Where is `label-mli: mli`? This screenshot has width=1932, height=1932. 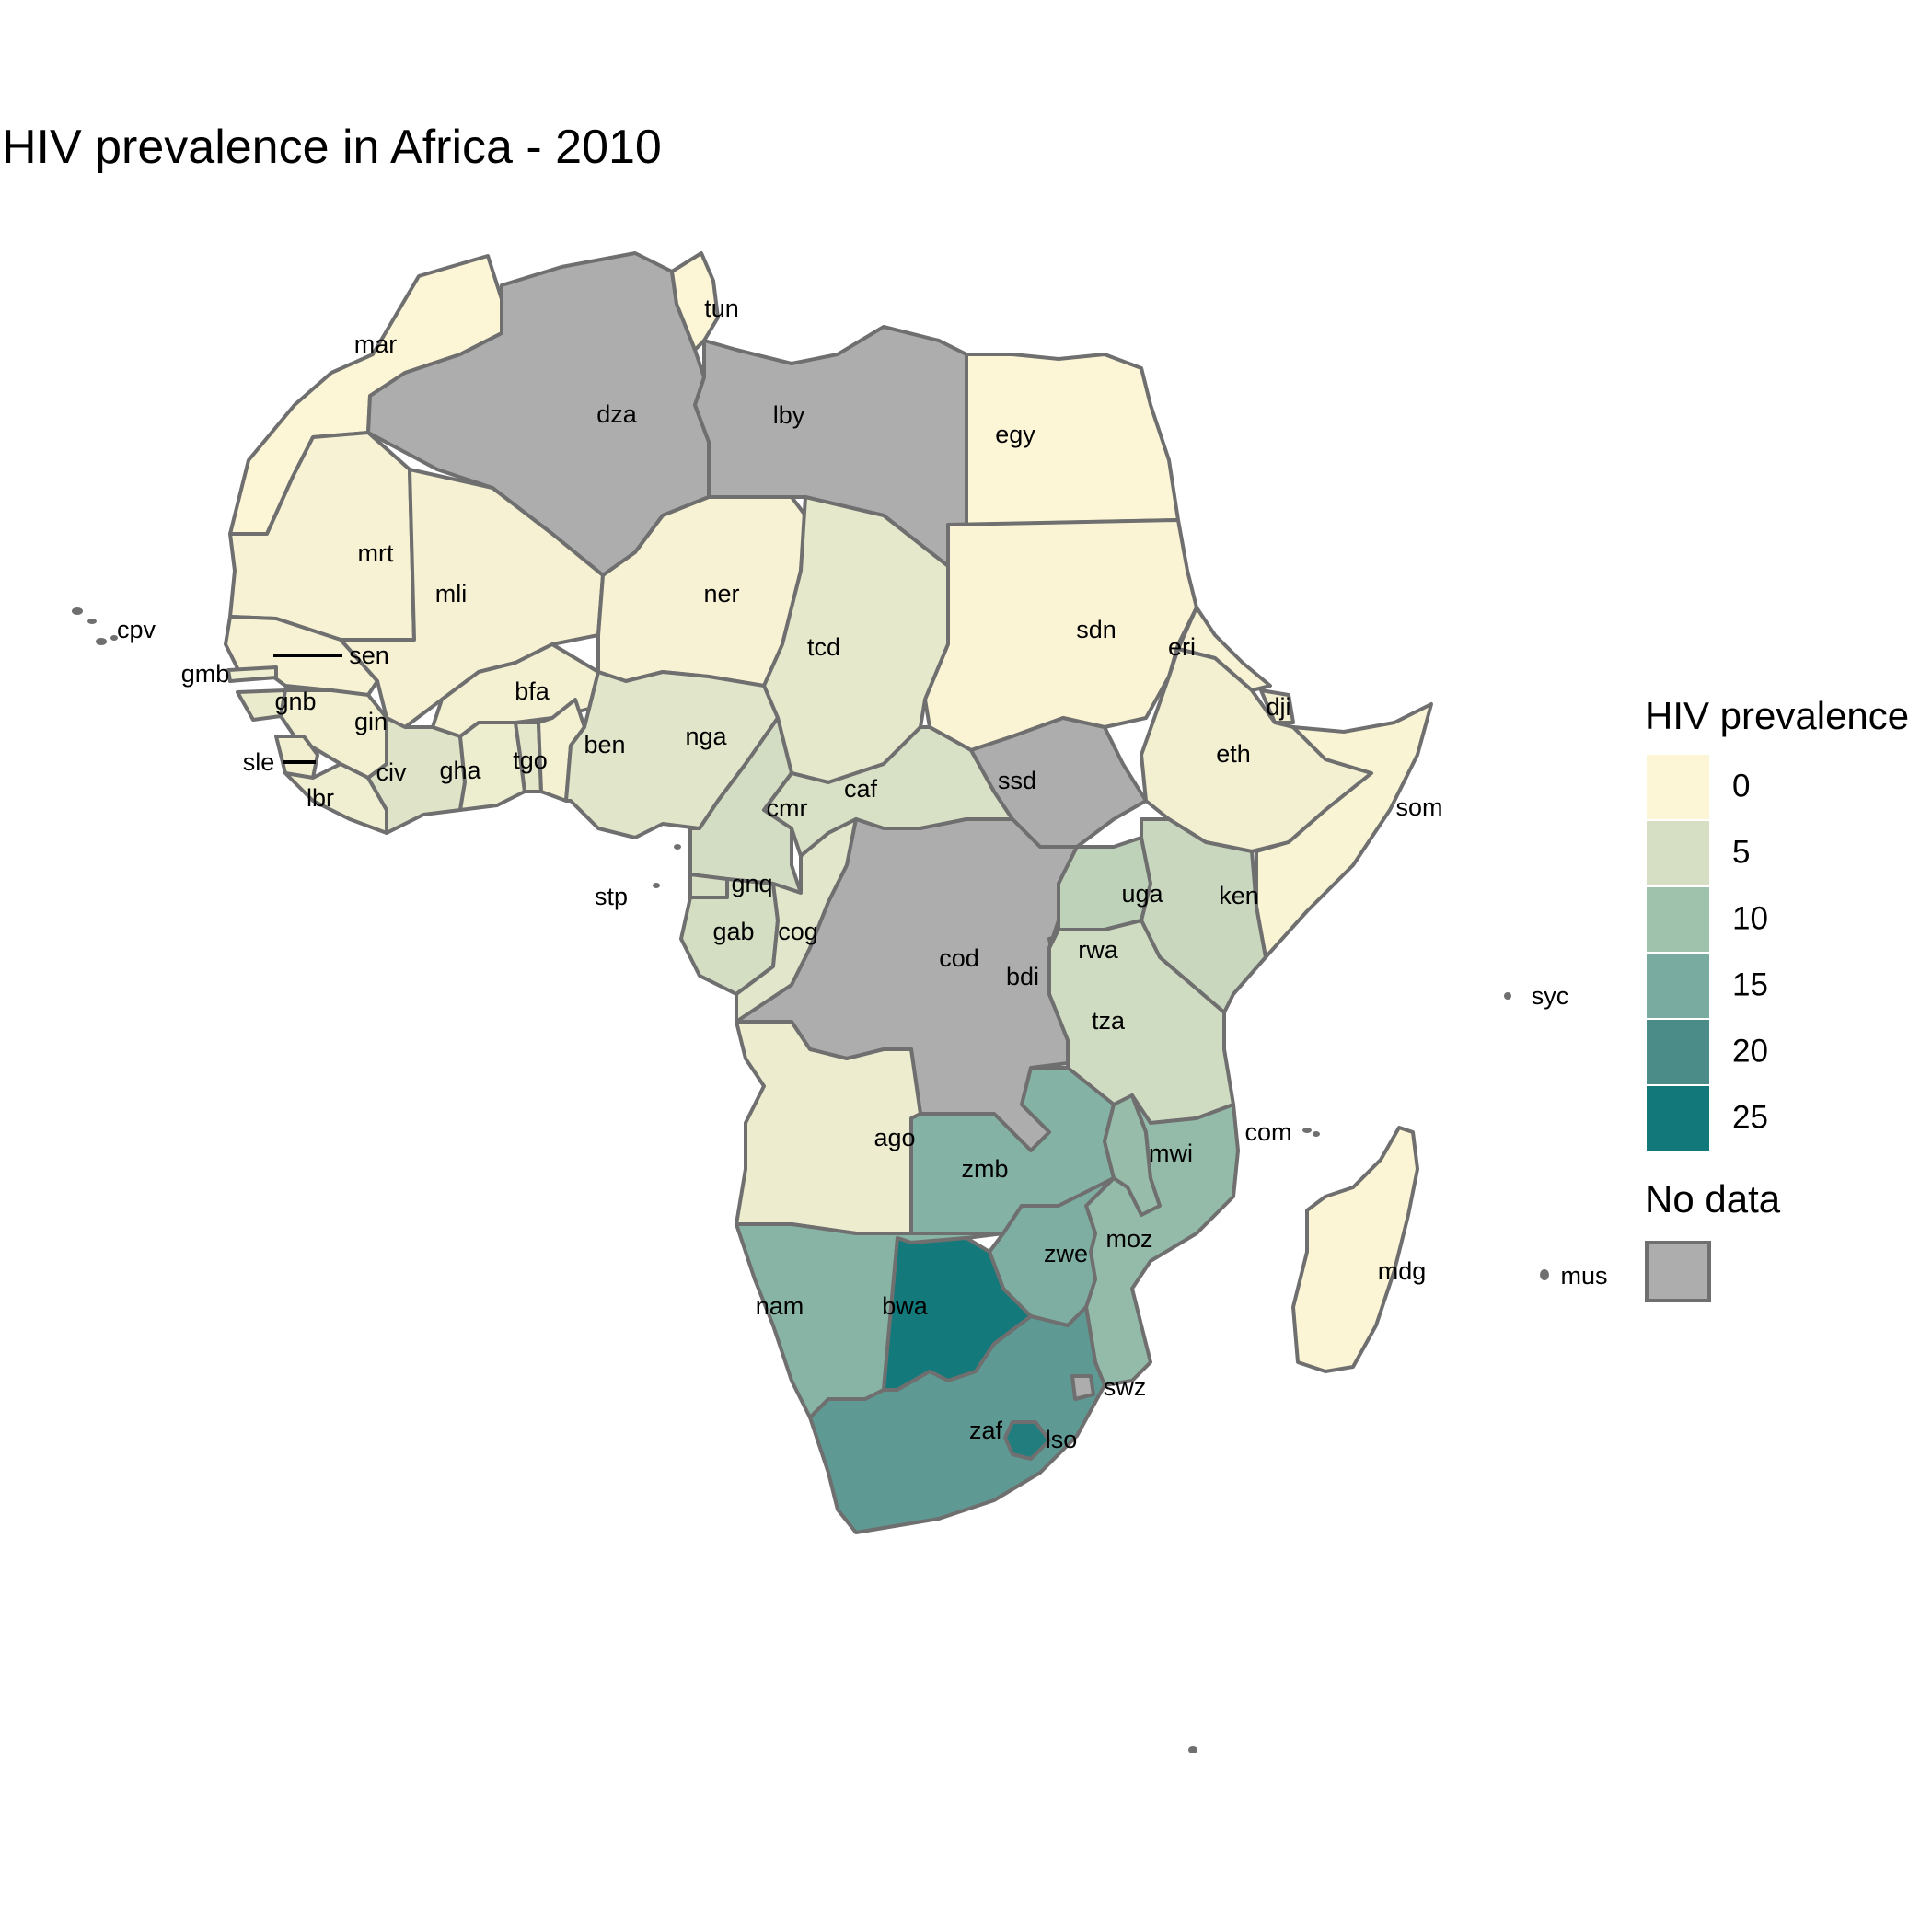
label-mli: mli is located at coordinates (452, 594).